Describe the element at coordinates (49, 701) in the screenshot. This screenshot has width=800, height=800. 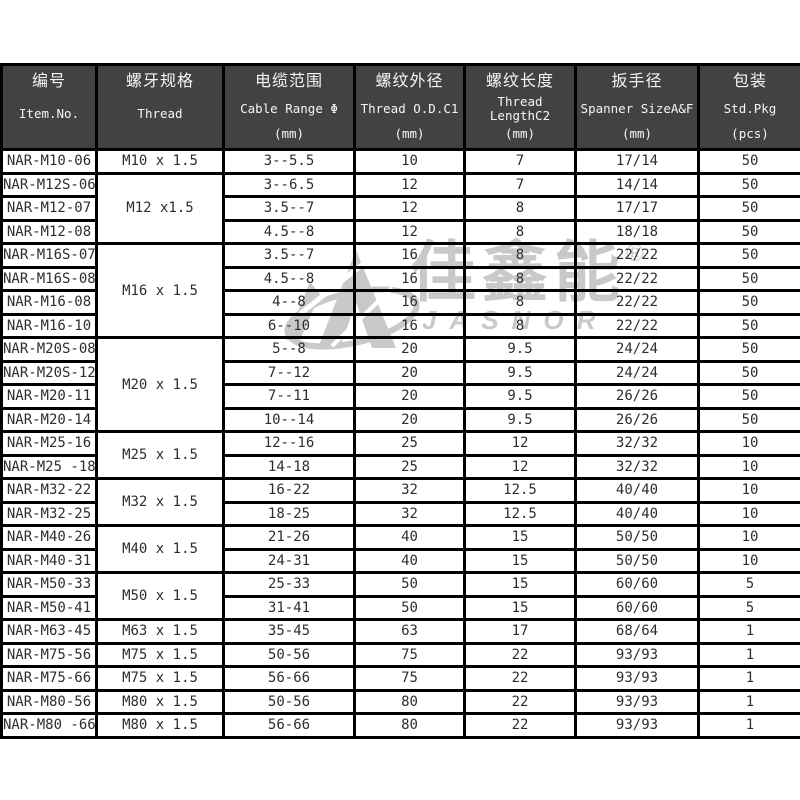
I see `item-no-cell: NAR-M80-56` at that location.